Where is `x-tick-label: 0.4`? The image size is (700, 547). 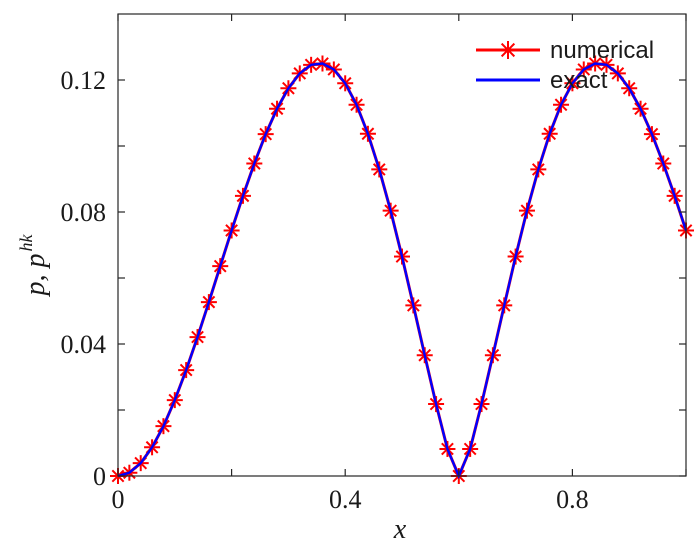
x-tick-label: 0.4 is located at coordinates (345, 499).